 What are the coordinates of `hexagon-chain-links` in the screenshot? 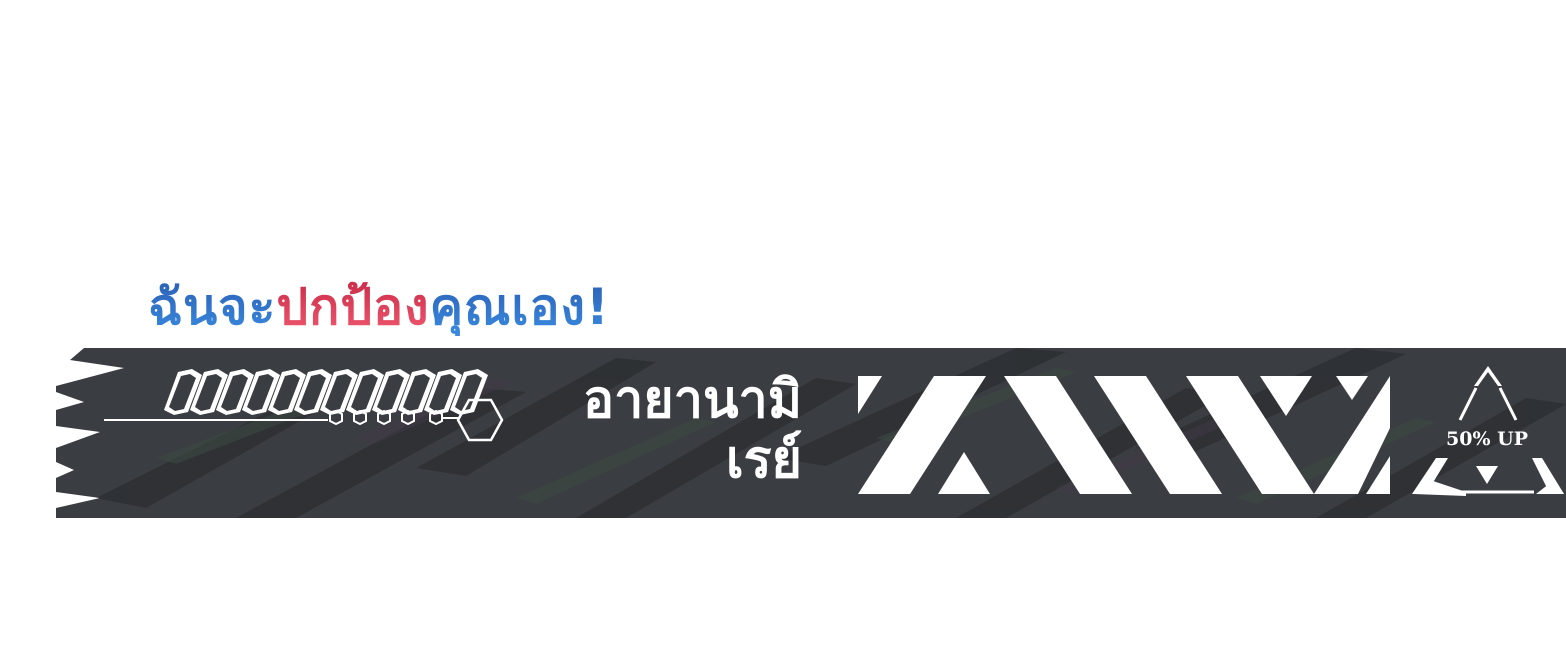 It's located at (326, 392).